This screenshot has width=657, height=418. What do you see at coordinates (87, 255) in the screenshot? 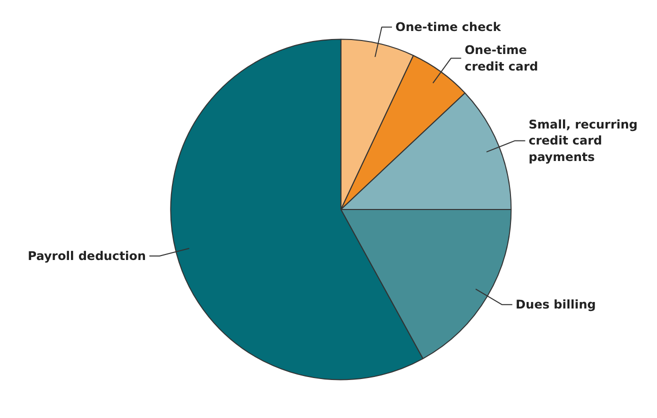
I see `slice-label: Payroll deduction` at bounding box center [87, 255].